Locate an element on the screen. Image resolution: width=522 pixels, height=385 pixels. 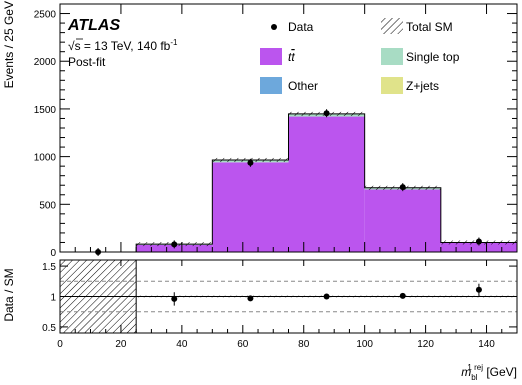
x-axis-label: mbl1 rej [GeV] is located at coordinates (489, 372).